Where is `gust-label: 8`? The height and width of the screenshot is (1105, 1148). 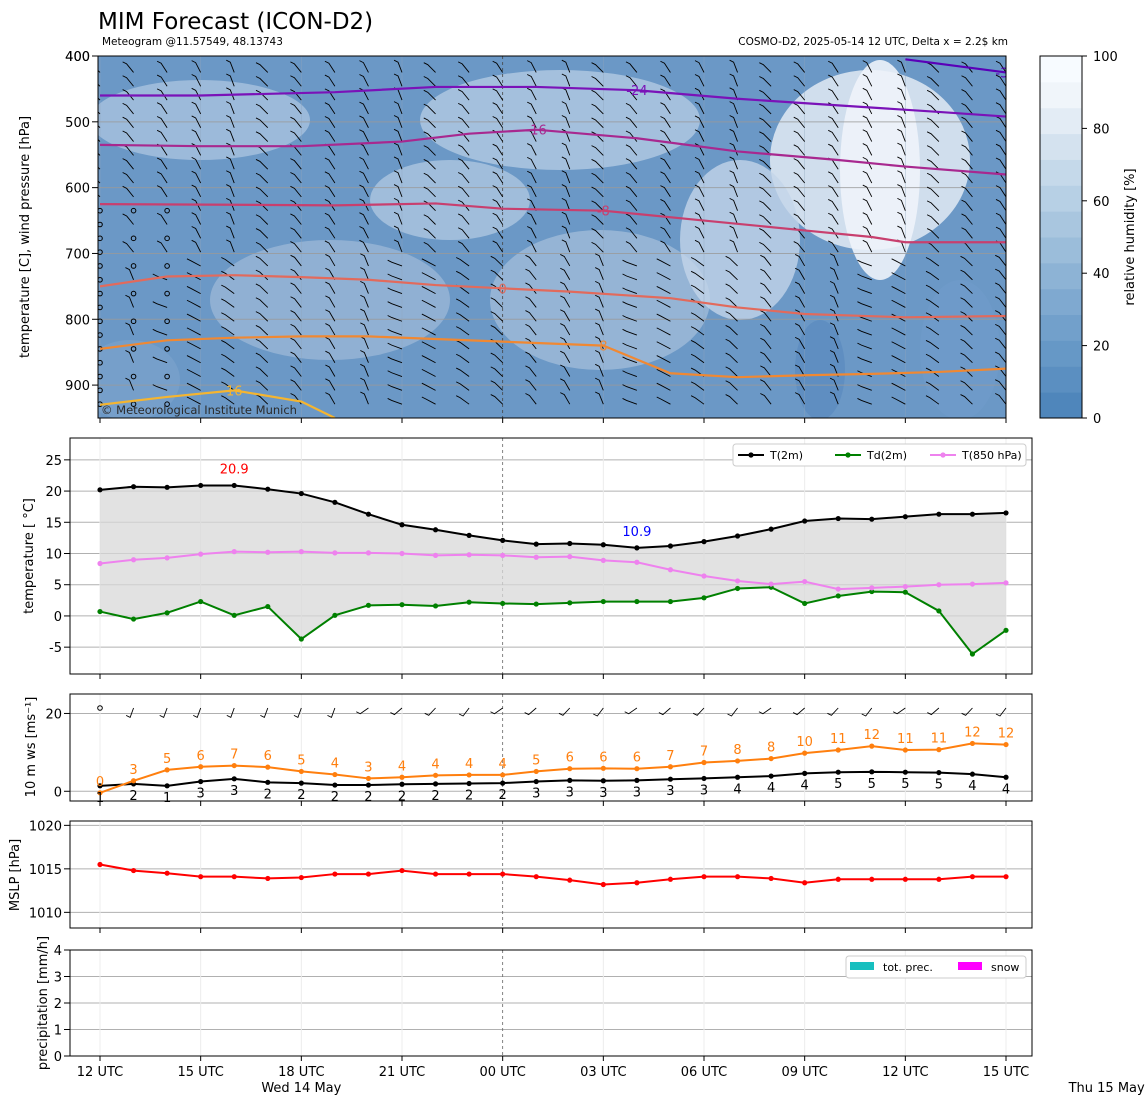
gust-label: 8 is located at coordinates (737, 750).